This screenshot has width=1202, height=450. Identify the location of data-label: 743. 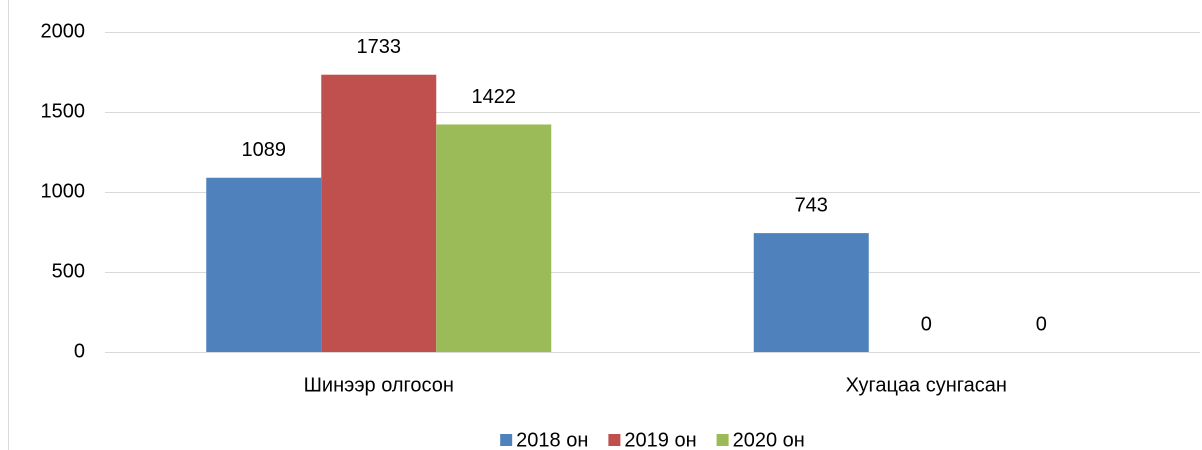
(811, 205).